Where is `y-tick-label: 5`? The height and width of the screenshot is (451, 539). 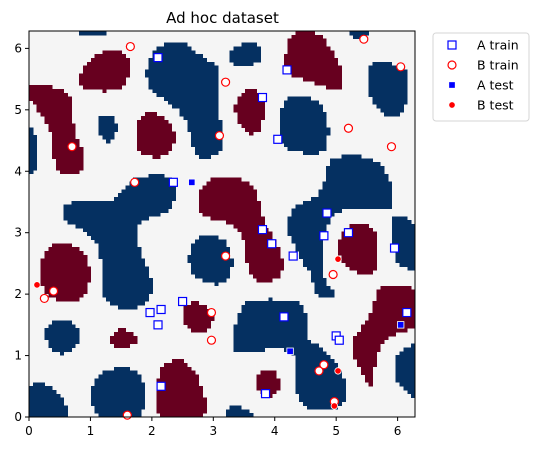 y-tick-label: 5 is located at coordinates (18, 110).